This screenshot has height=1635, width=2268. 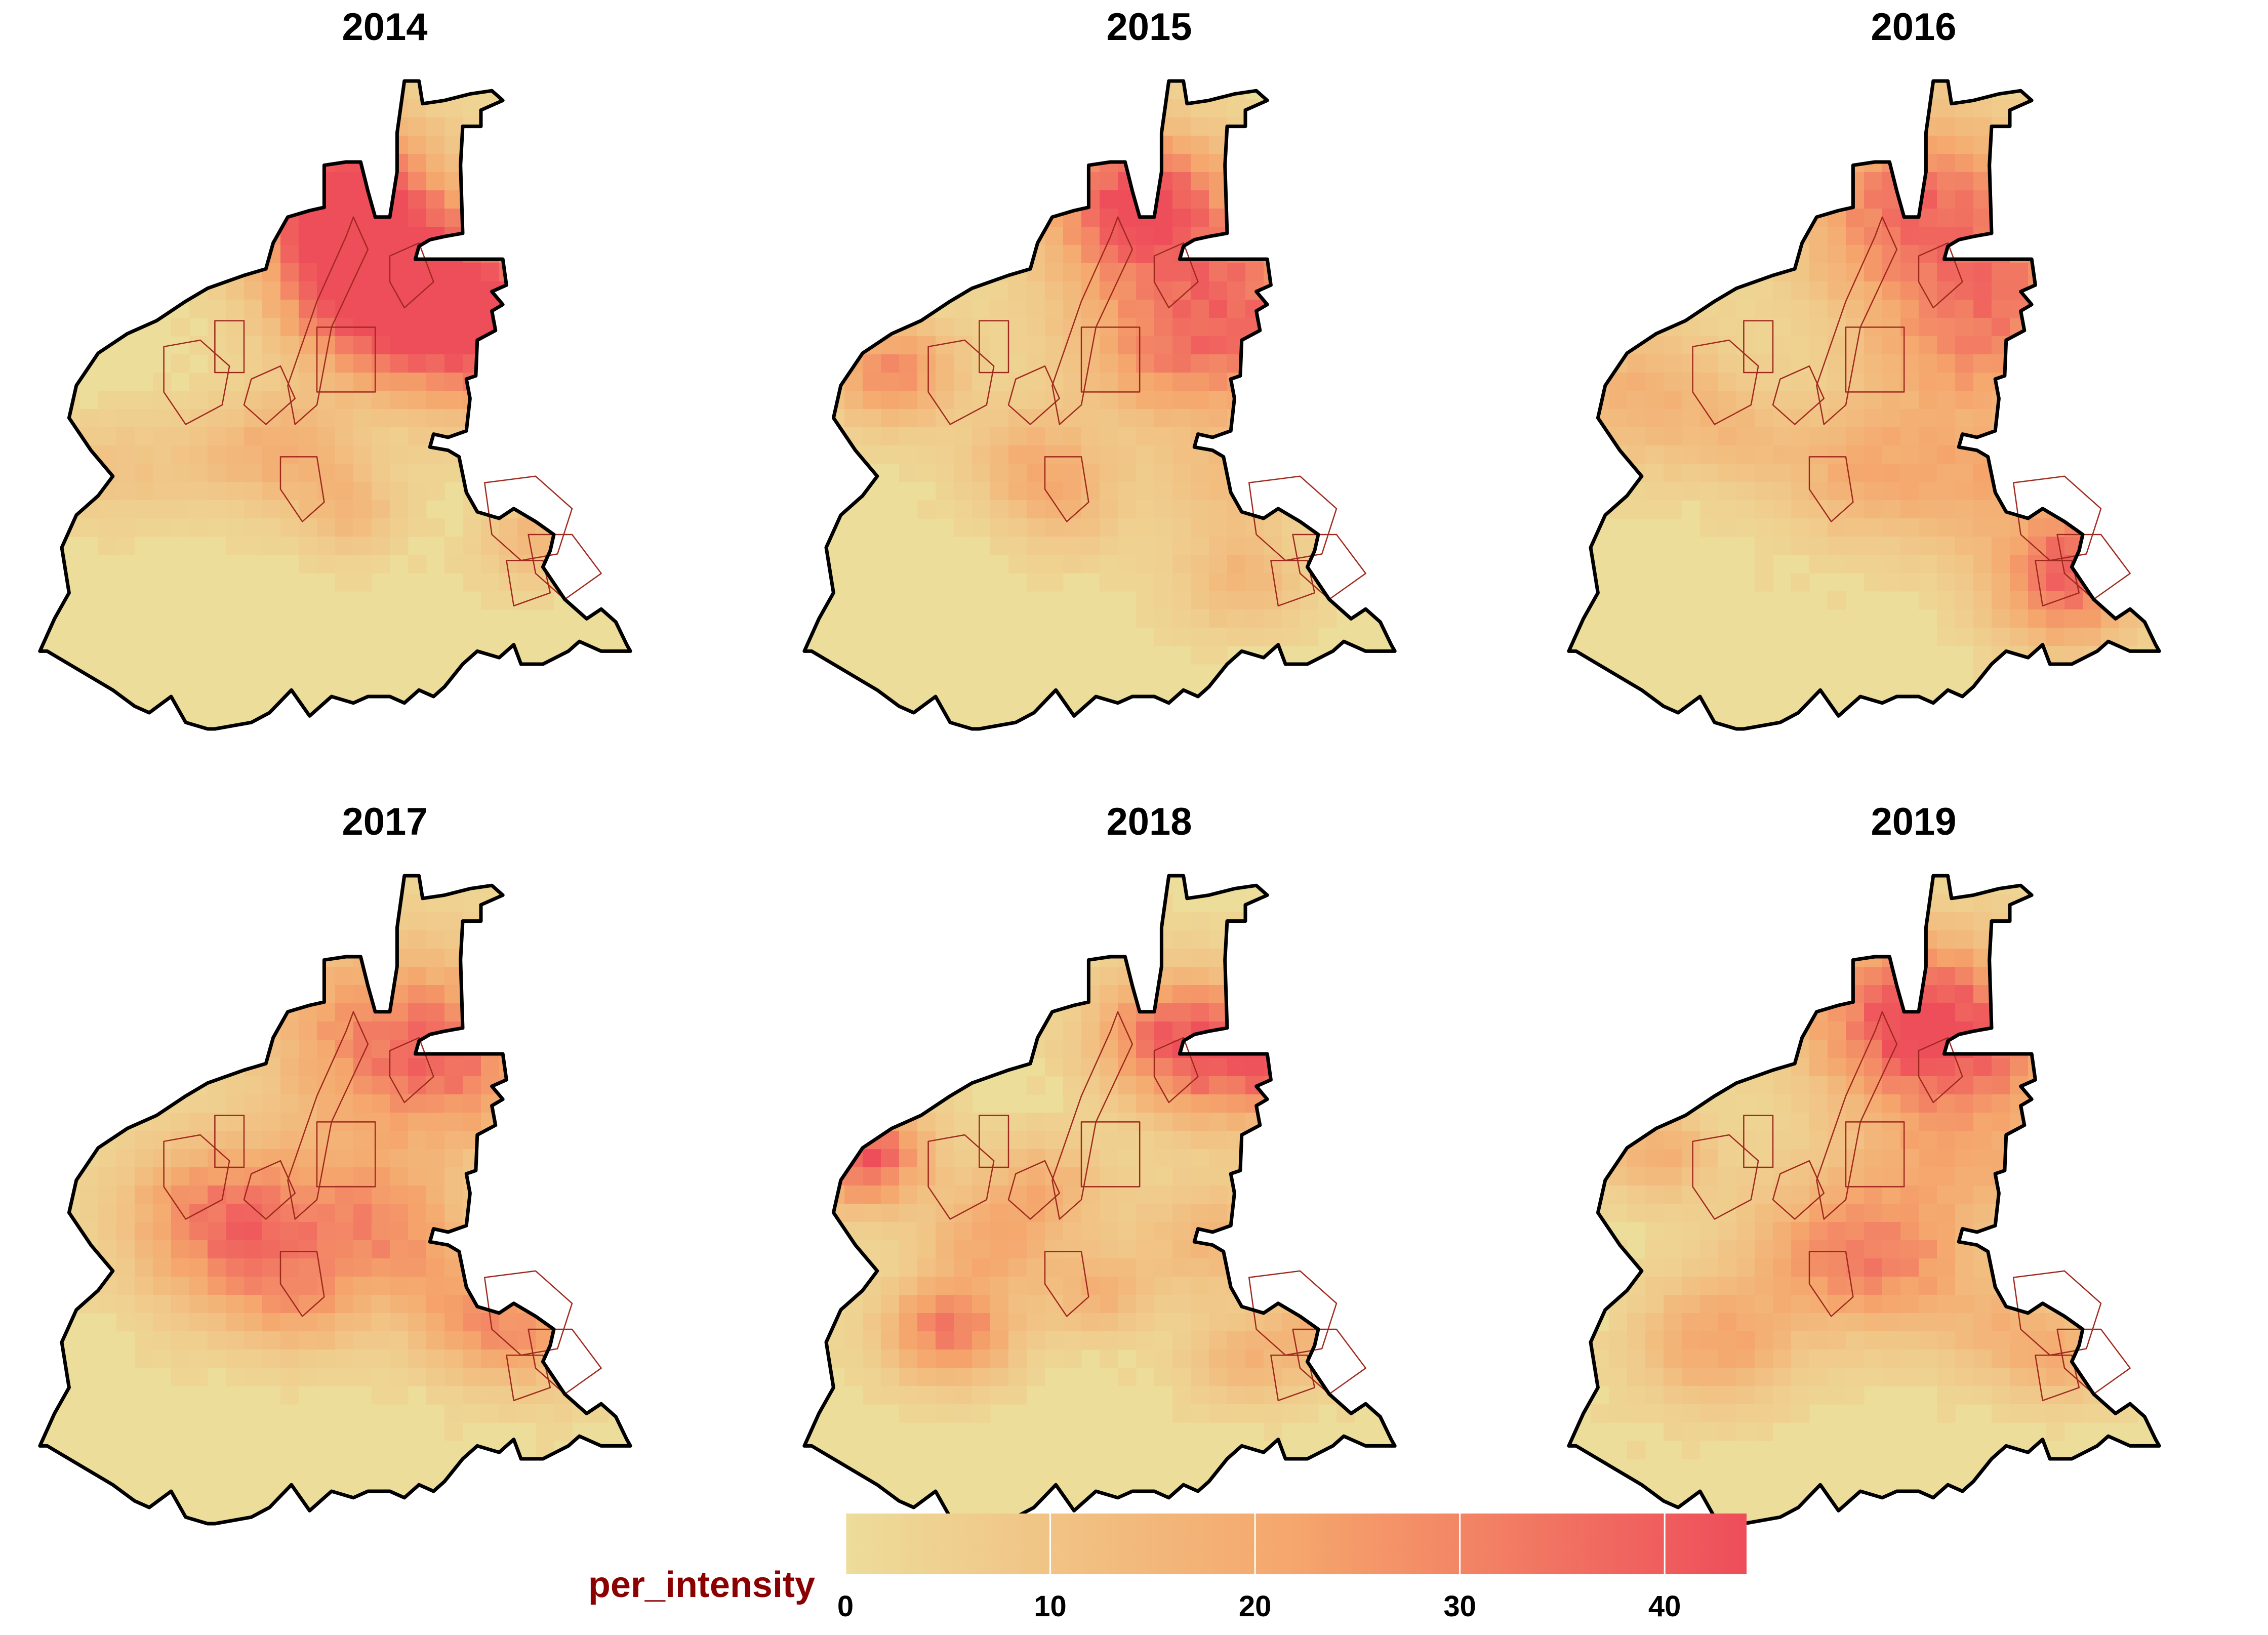 I want to click on intensity-map-2016, so click(x=1864, y=405).